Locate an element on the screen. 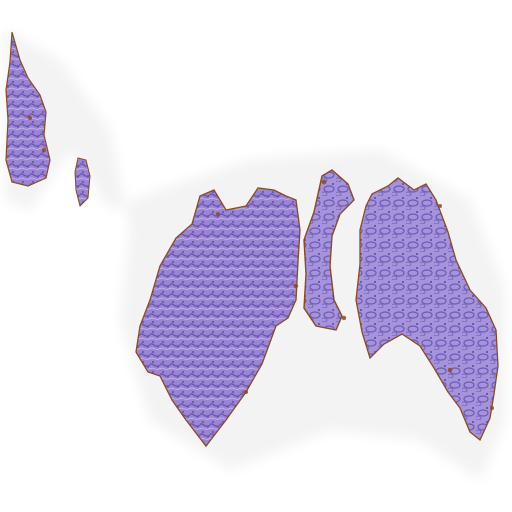 Image resolution: width=512 pixels, height=512 pixels. tissue-fragment-left is located at coordinates (28, 109).